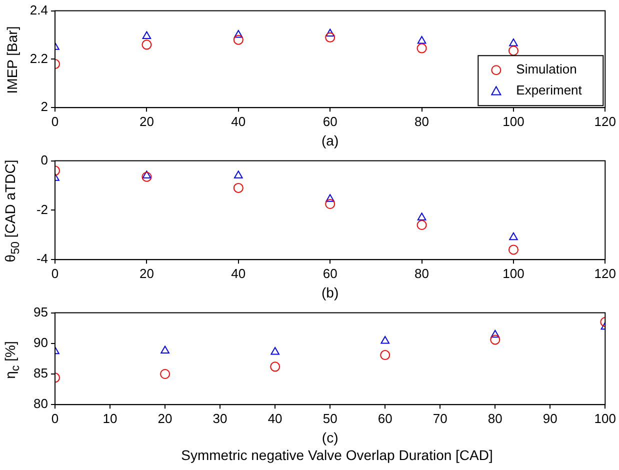 This screenshot has width=619, height=470. I want to click on x-tick-label: 30, so click(220, 418).